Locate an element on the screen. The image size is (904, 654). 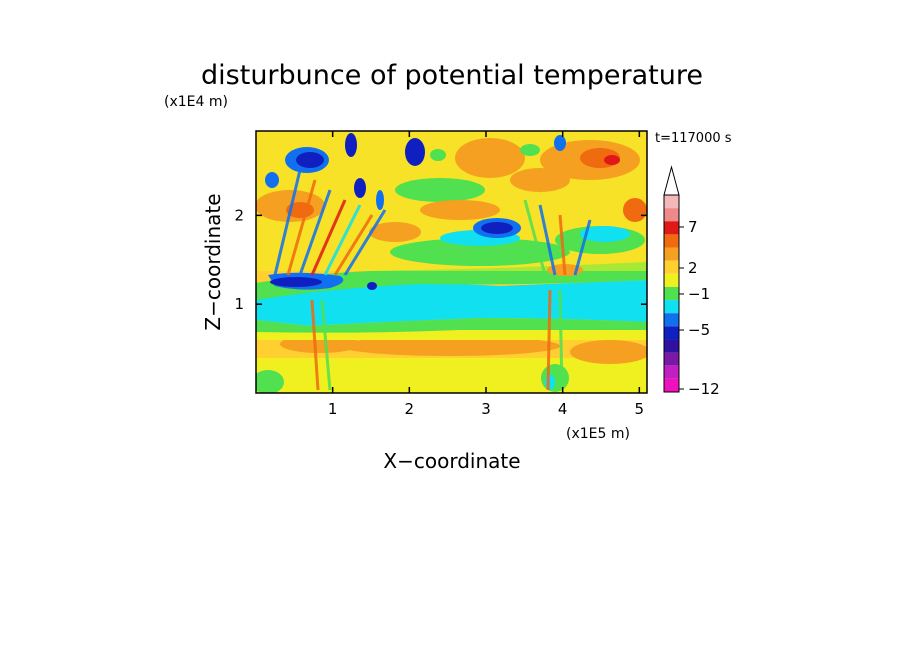
colorbar-label: −5 is located at coordinates (699, 330).